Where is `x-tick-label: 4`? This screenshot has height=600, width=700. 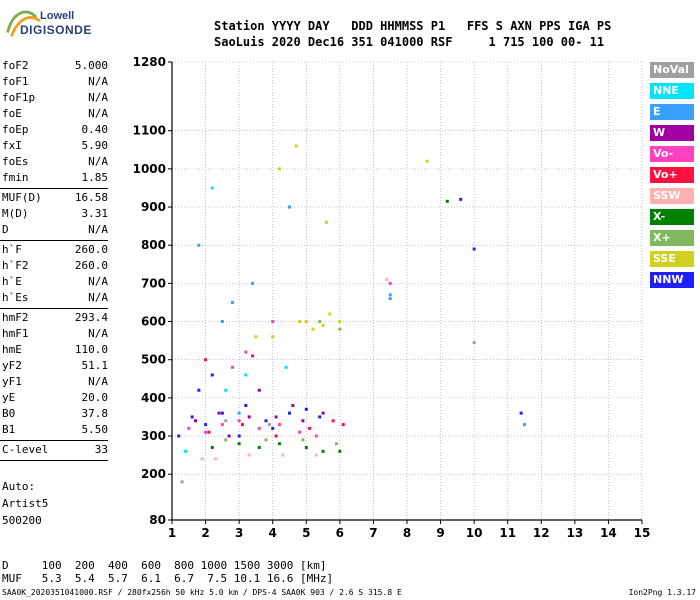
x-tick-label: 4 is located at coordinates (273, 533).